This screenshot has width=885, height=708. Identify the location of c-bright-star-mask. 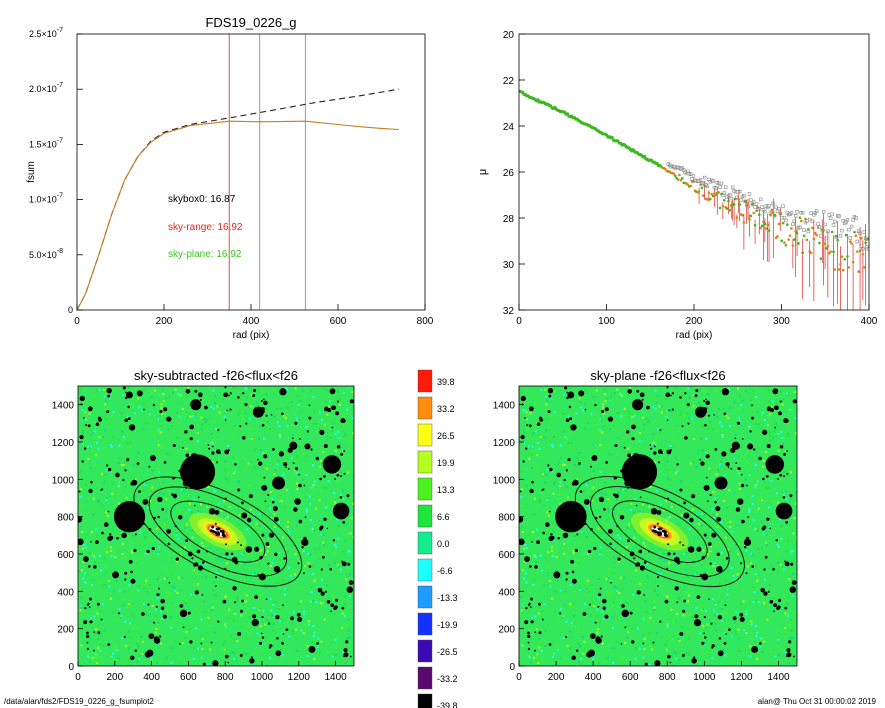
(129, 517).